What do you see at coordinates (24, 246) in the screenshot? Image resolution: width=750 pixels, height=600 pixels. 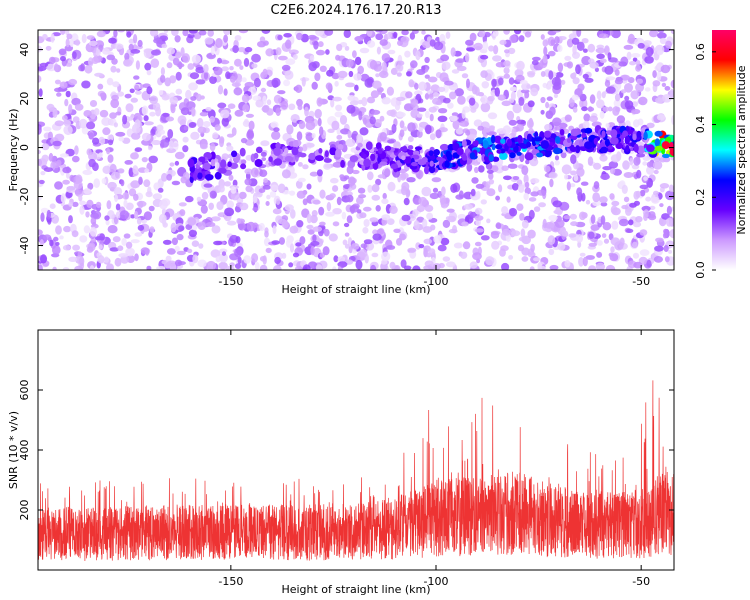 I see `y-tick-label: -40` at bounding box center [24, 246].